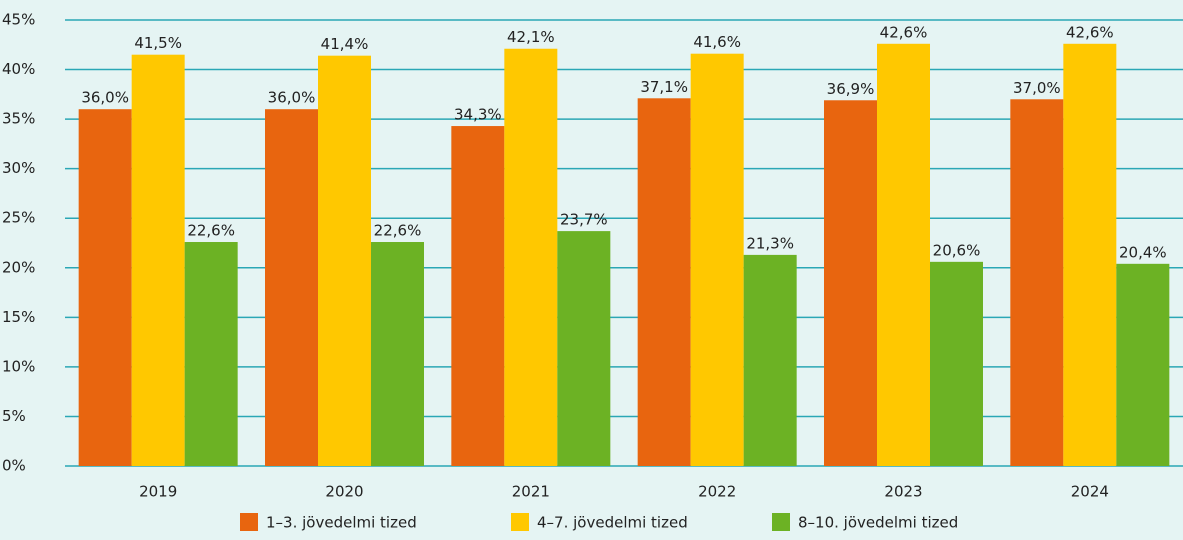  What do you see at coordinates (18, 69) in the screenshot?
I see `y-tick-label: 40%` at bounding box center [18, 69].